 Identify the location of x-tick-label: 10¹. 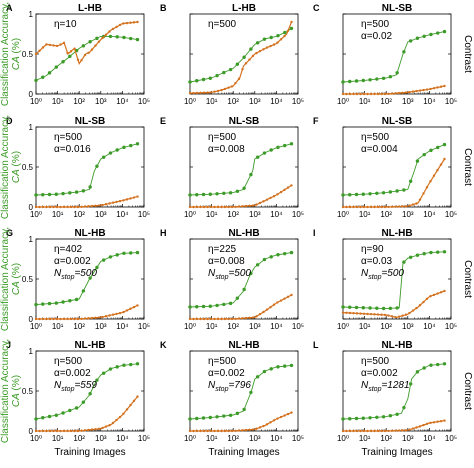
(212, 326).